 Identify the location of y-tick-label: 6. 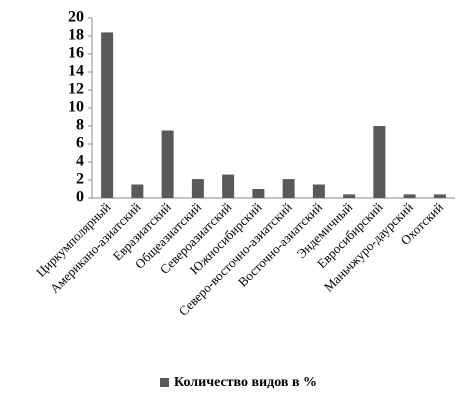
(80, 143).